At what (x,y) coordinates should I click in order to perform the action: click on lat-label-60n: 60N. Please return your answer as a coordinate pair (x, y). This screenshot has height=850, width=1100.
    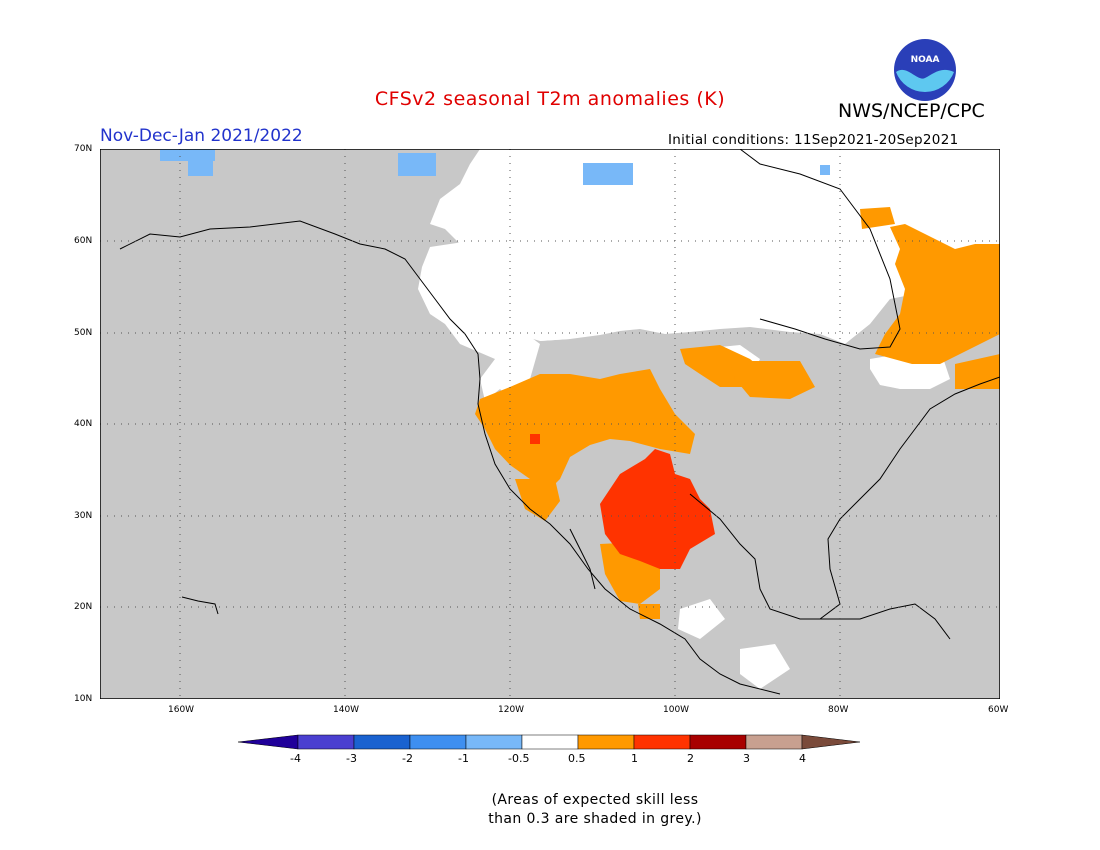
    Looking at the image, I should click on (83, 241).